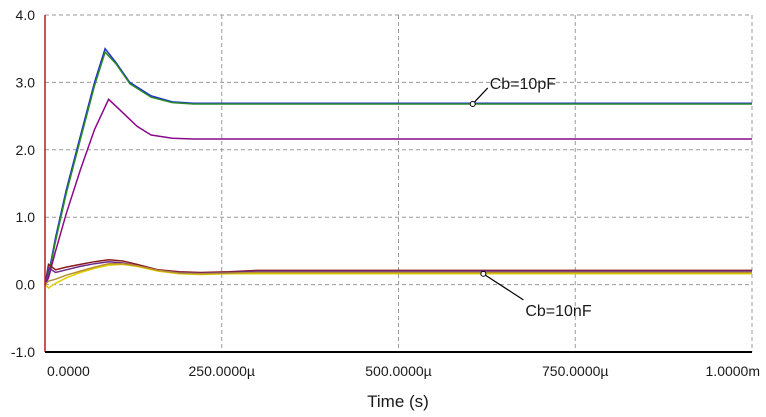  Describe the element at coordinates (26, 217) in the screenshot. I see `y-tick-label-2: 1.0` at that location.